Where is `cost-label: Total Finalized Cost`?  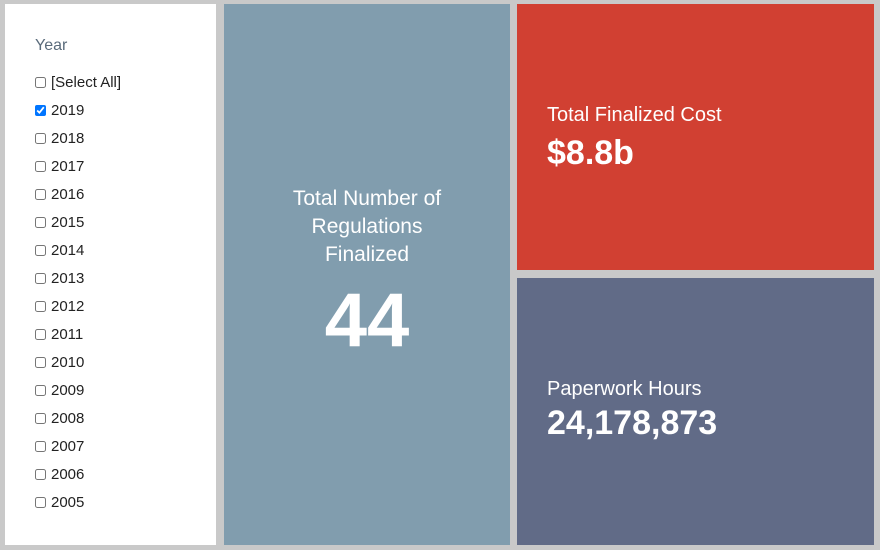
cost-label: Total Finalized Cost is located at coordinates (634, 115).